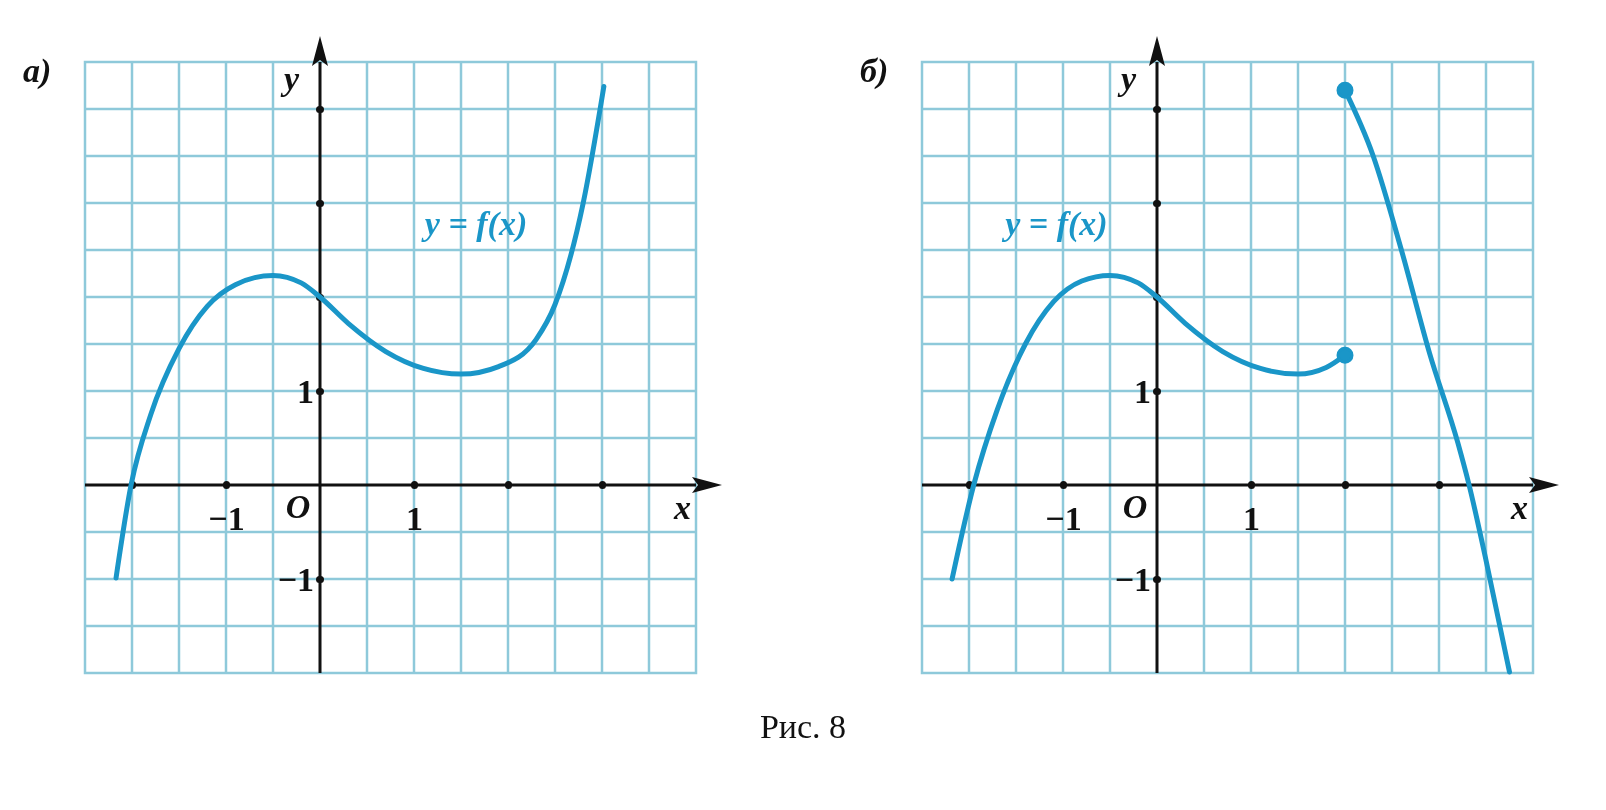  What do you see at coordinates (803, 726) in the screenshot?
I see `text: Рис. 8` at bounding box center [803, 726].